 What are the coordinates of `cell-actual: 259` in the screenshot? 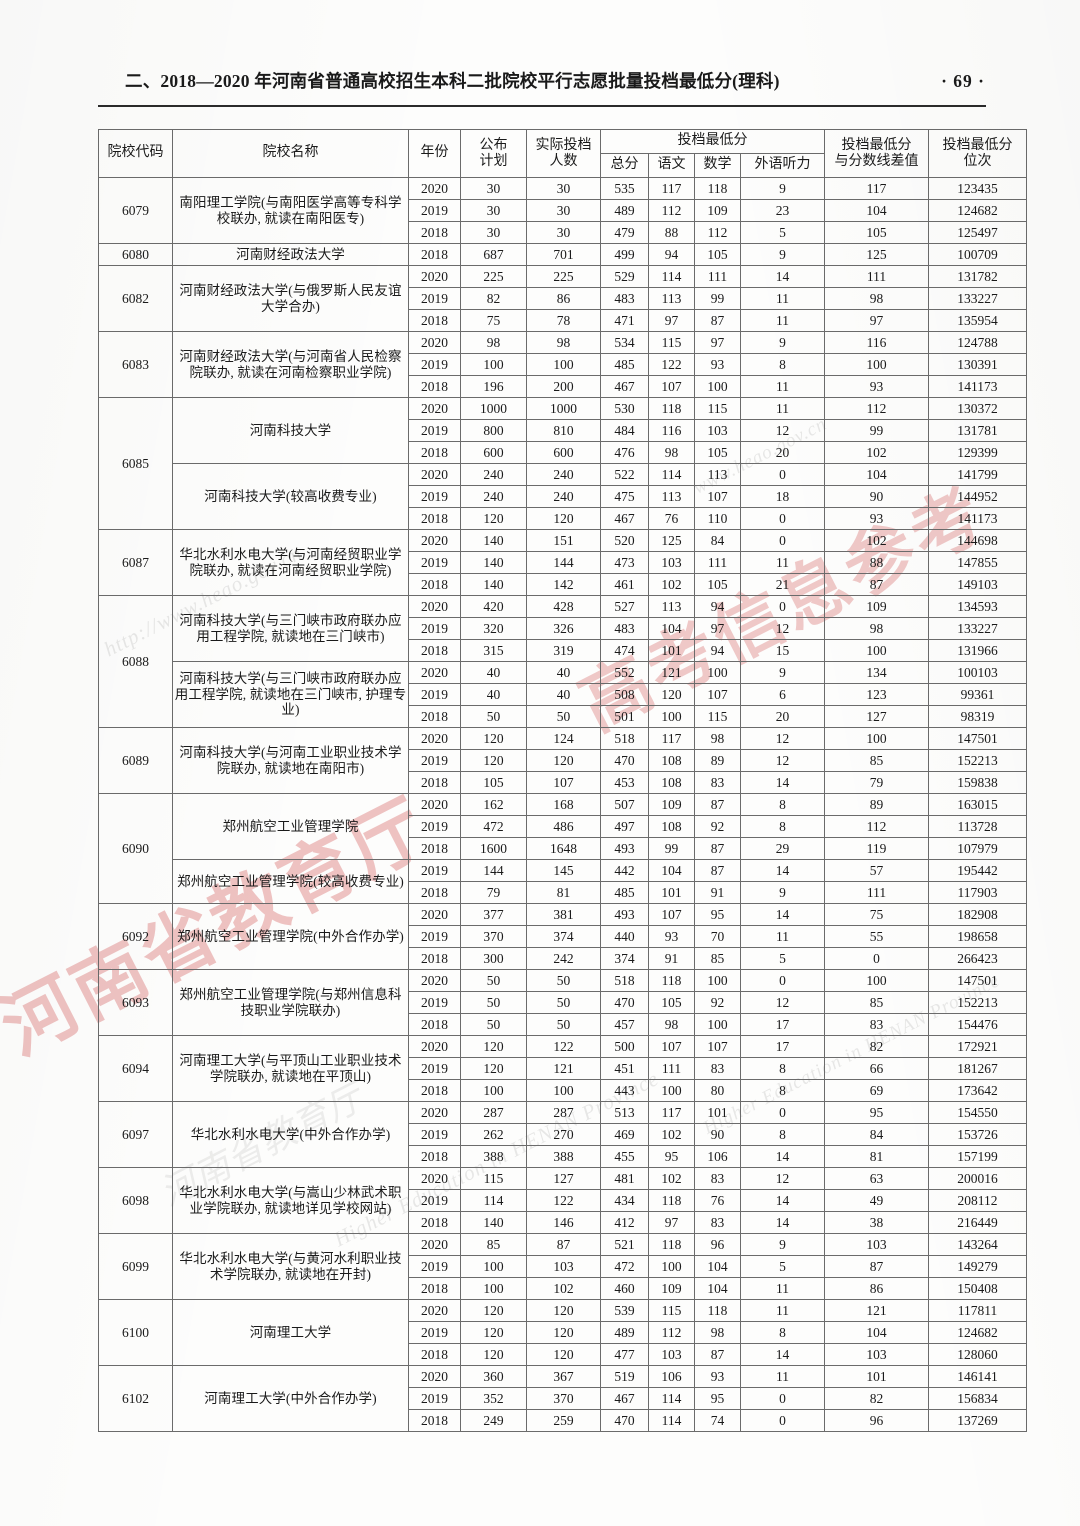 It's located at (563, 1420).